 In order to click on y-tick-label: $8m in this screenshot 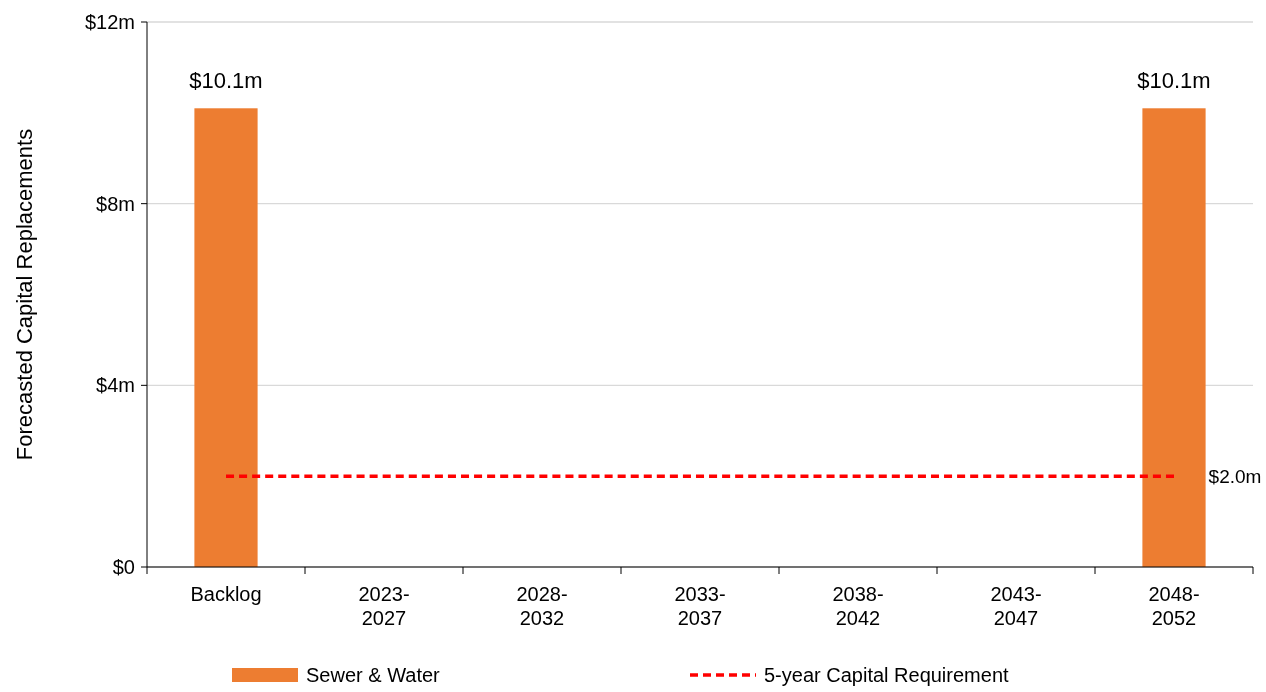, I will do `click(115, 203)`.